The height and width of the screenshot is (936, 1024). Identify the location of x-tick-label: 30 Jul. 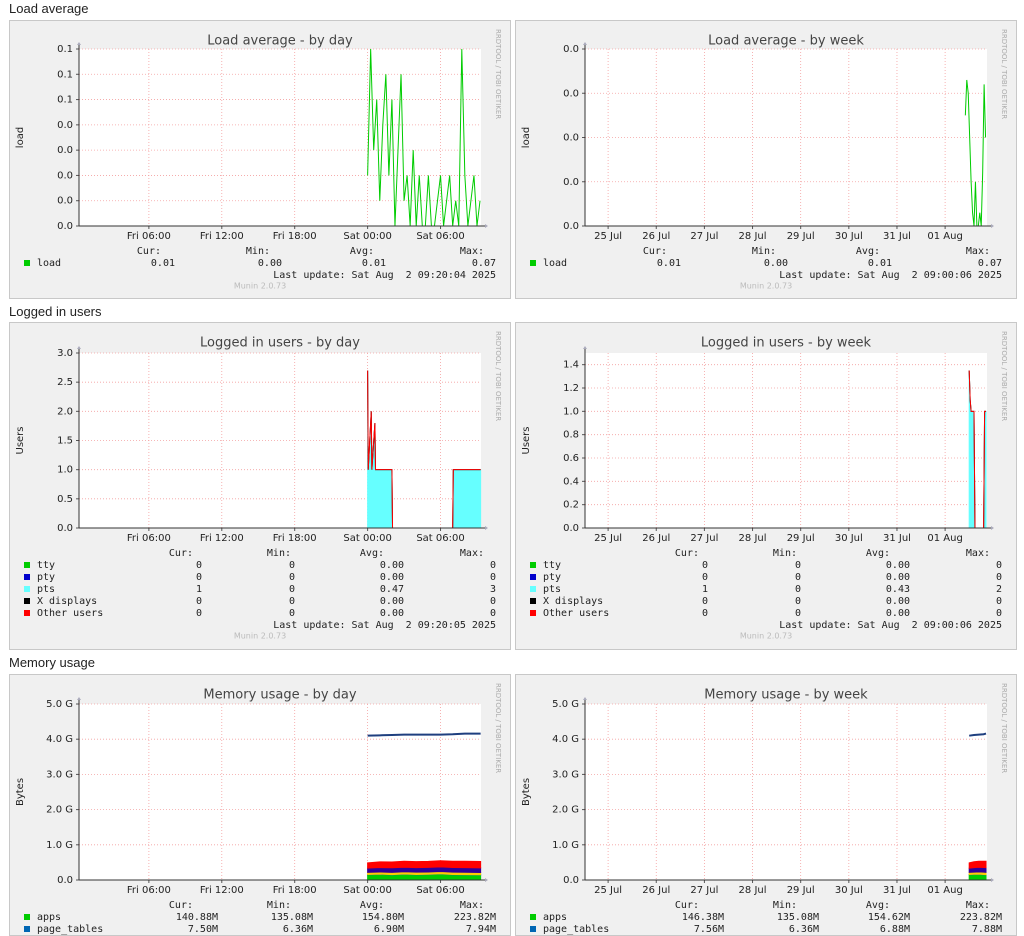
(849, 890).